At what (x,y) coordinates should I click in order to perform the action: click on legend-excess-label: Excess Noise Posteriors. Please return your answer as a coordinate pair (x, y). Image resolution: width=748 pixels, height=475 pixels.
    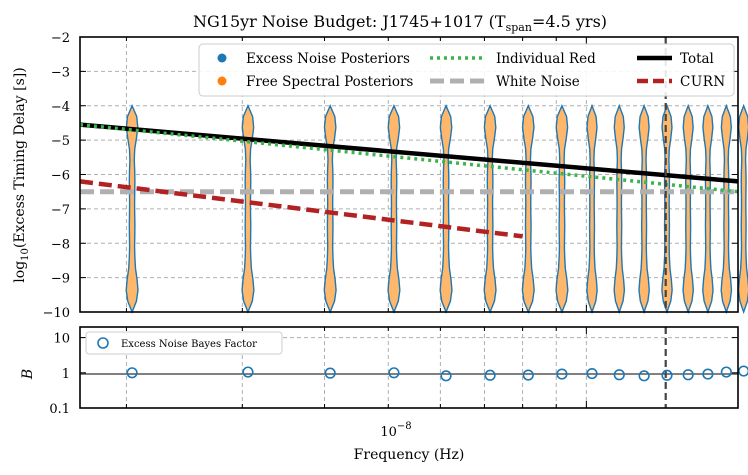
    Looking at the image, I should click on (328, 59).